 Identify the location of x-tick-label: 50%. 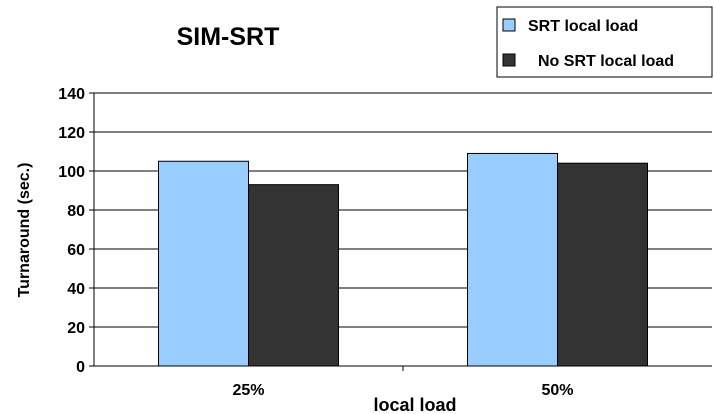
(557, 390).